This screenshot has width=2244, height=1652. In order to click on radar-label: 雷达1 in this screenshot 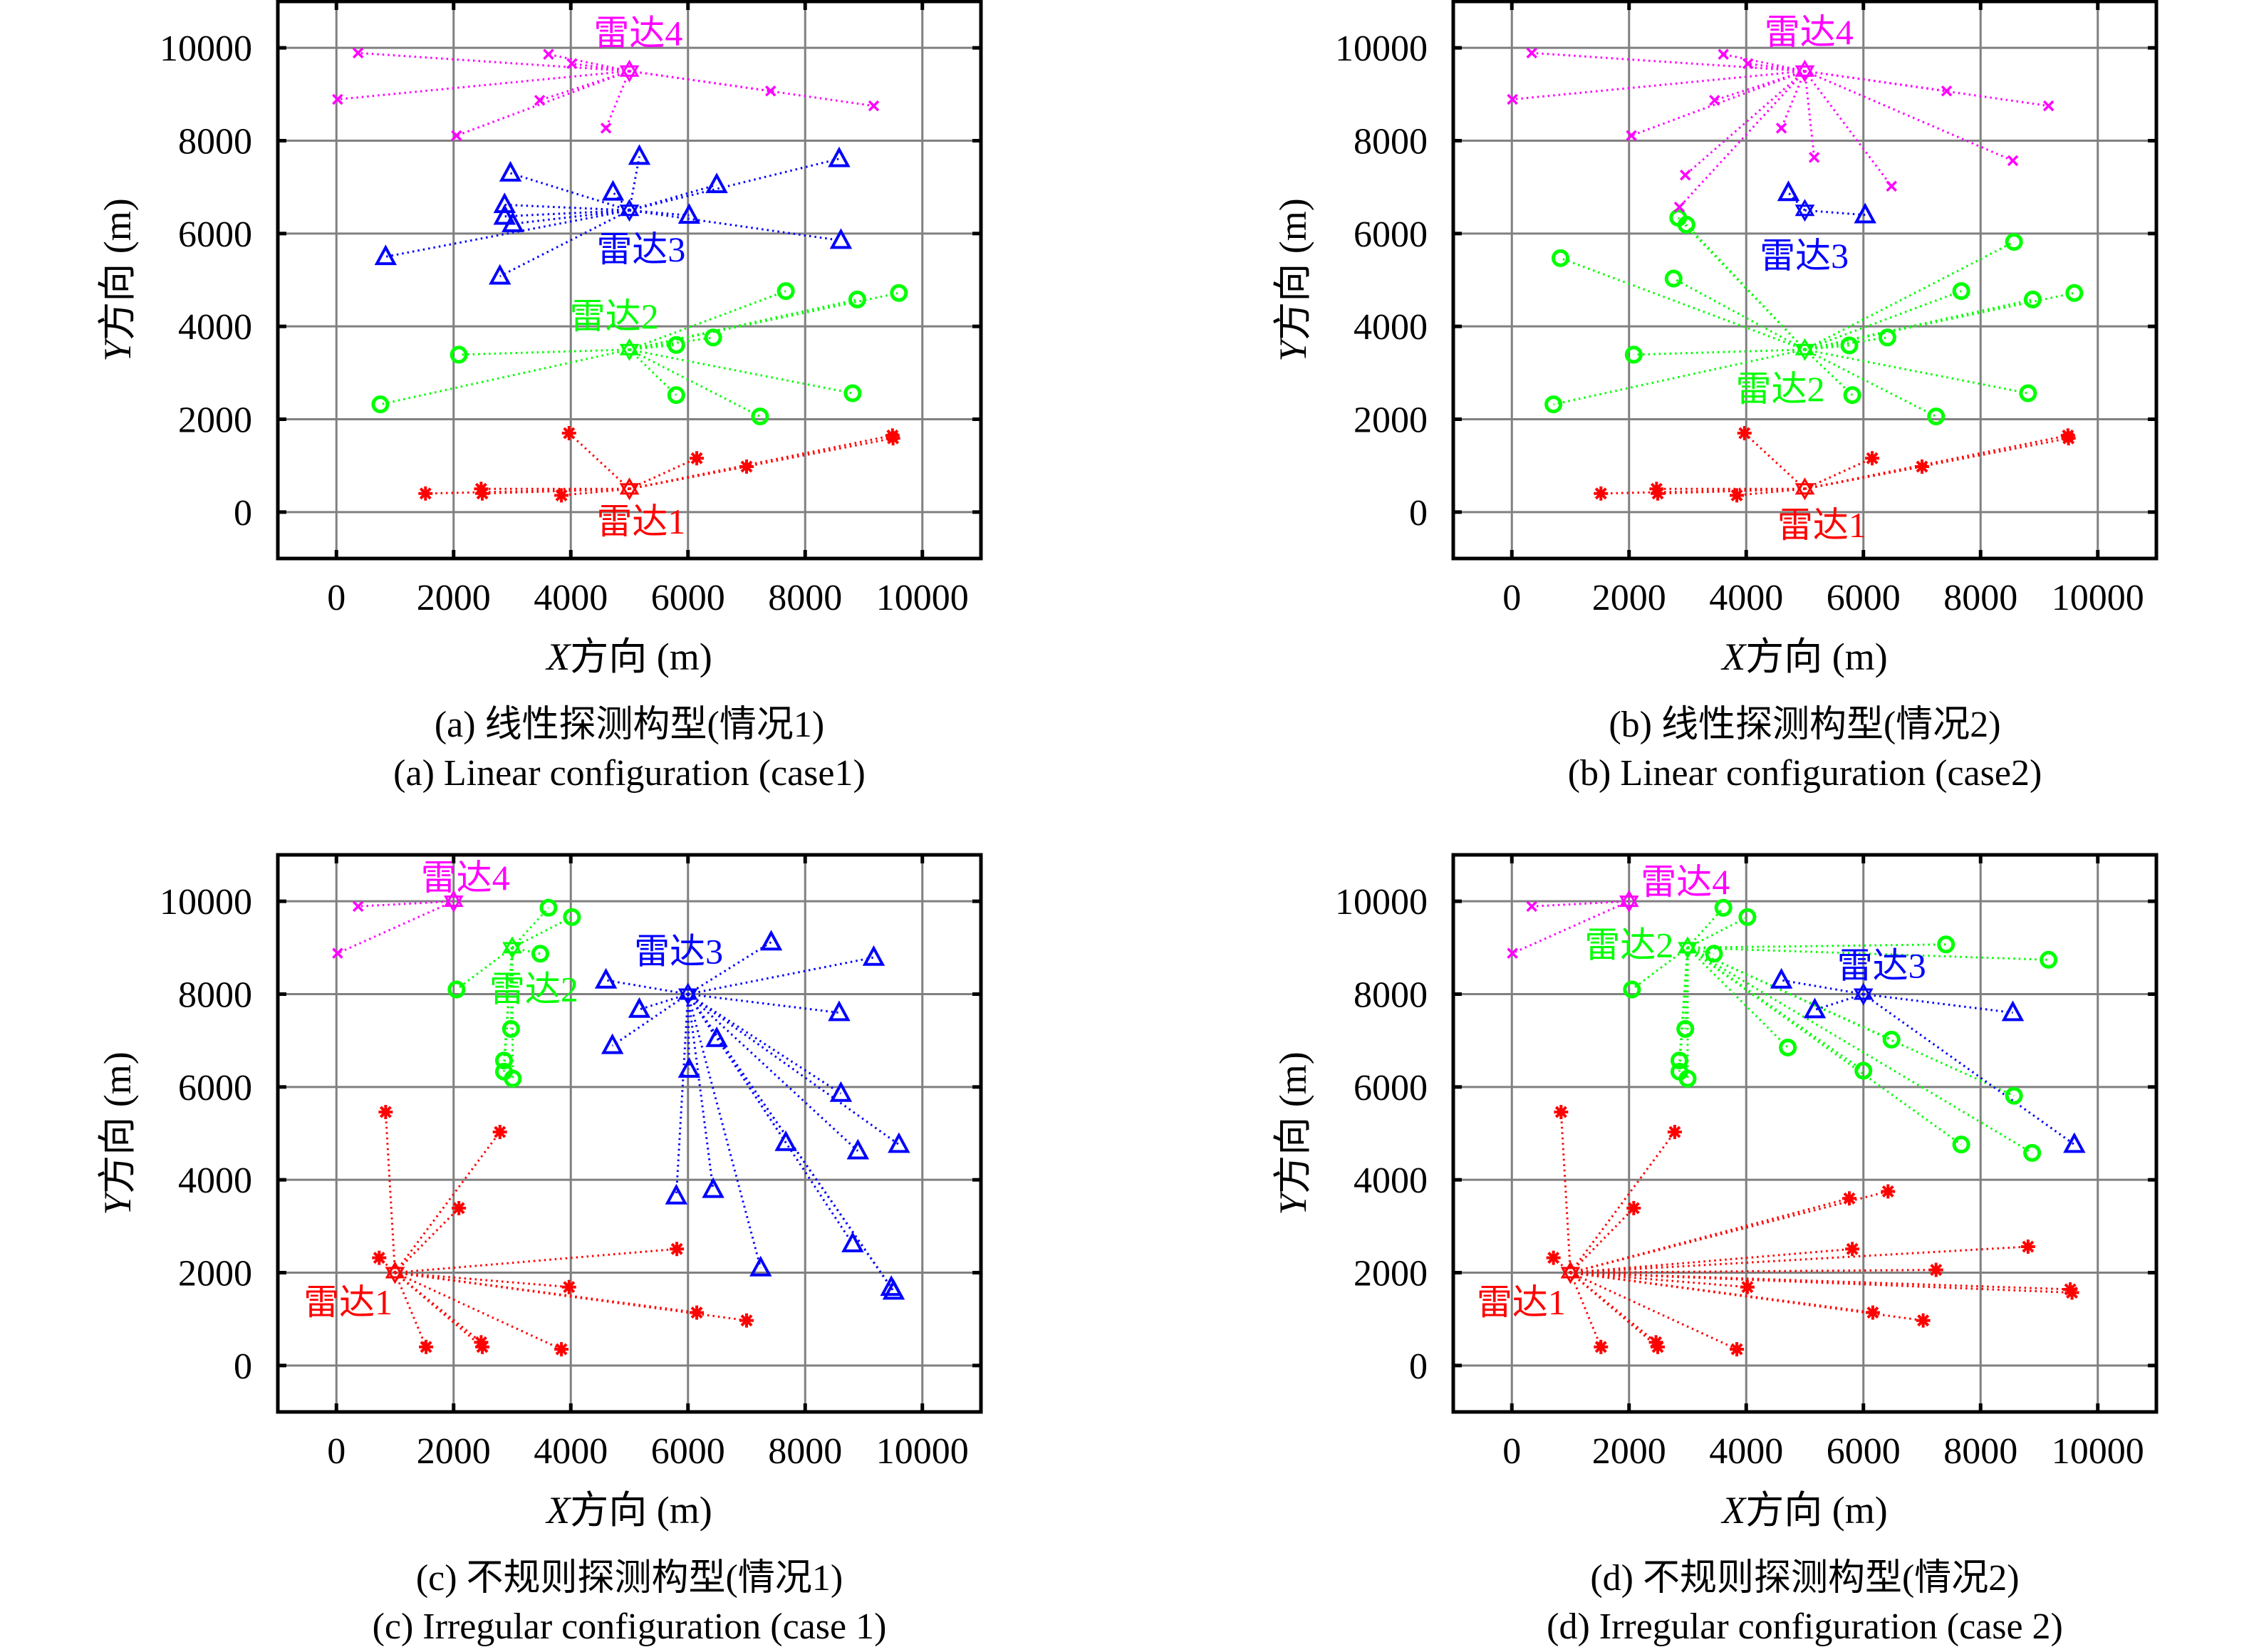, I will do `click(1521, 1302)`.